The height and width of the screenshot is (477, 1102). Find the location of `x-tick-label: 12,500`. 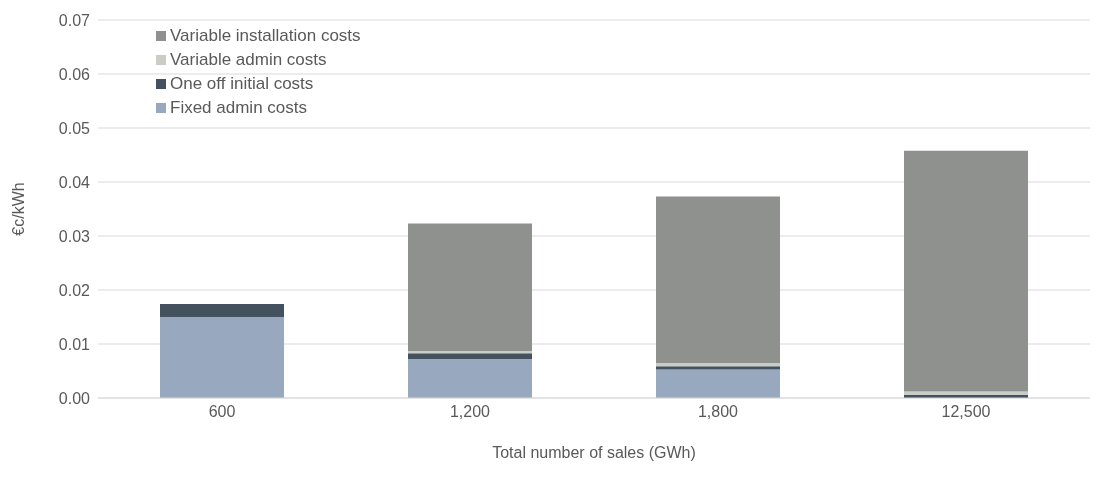

x-tick-label: 12,500 is located at coordinates (966, 412).